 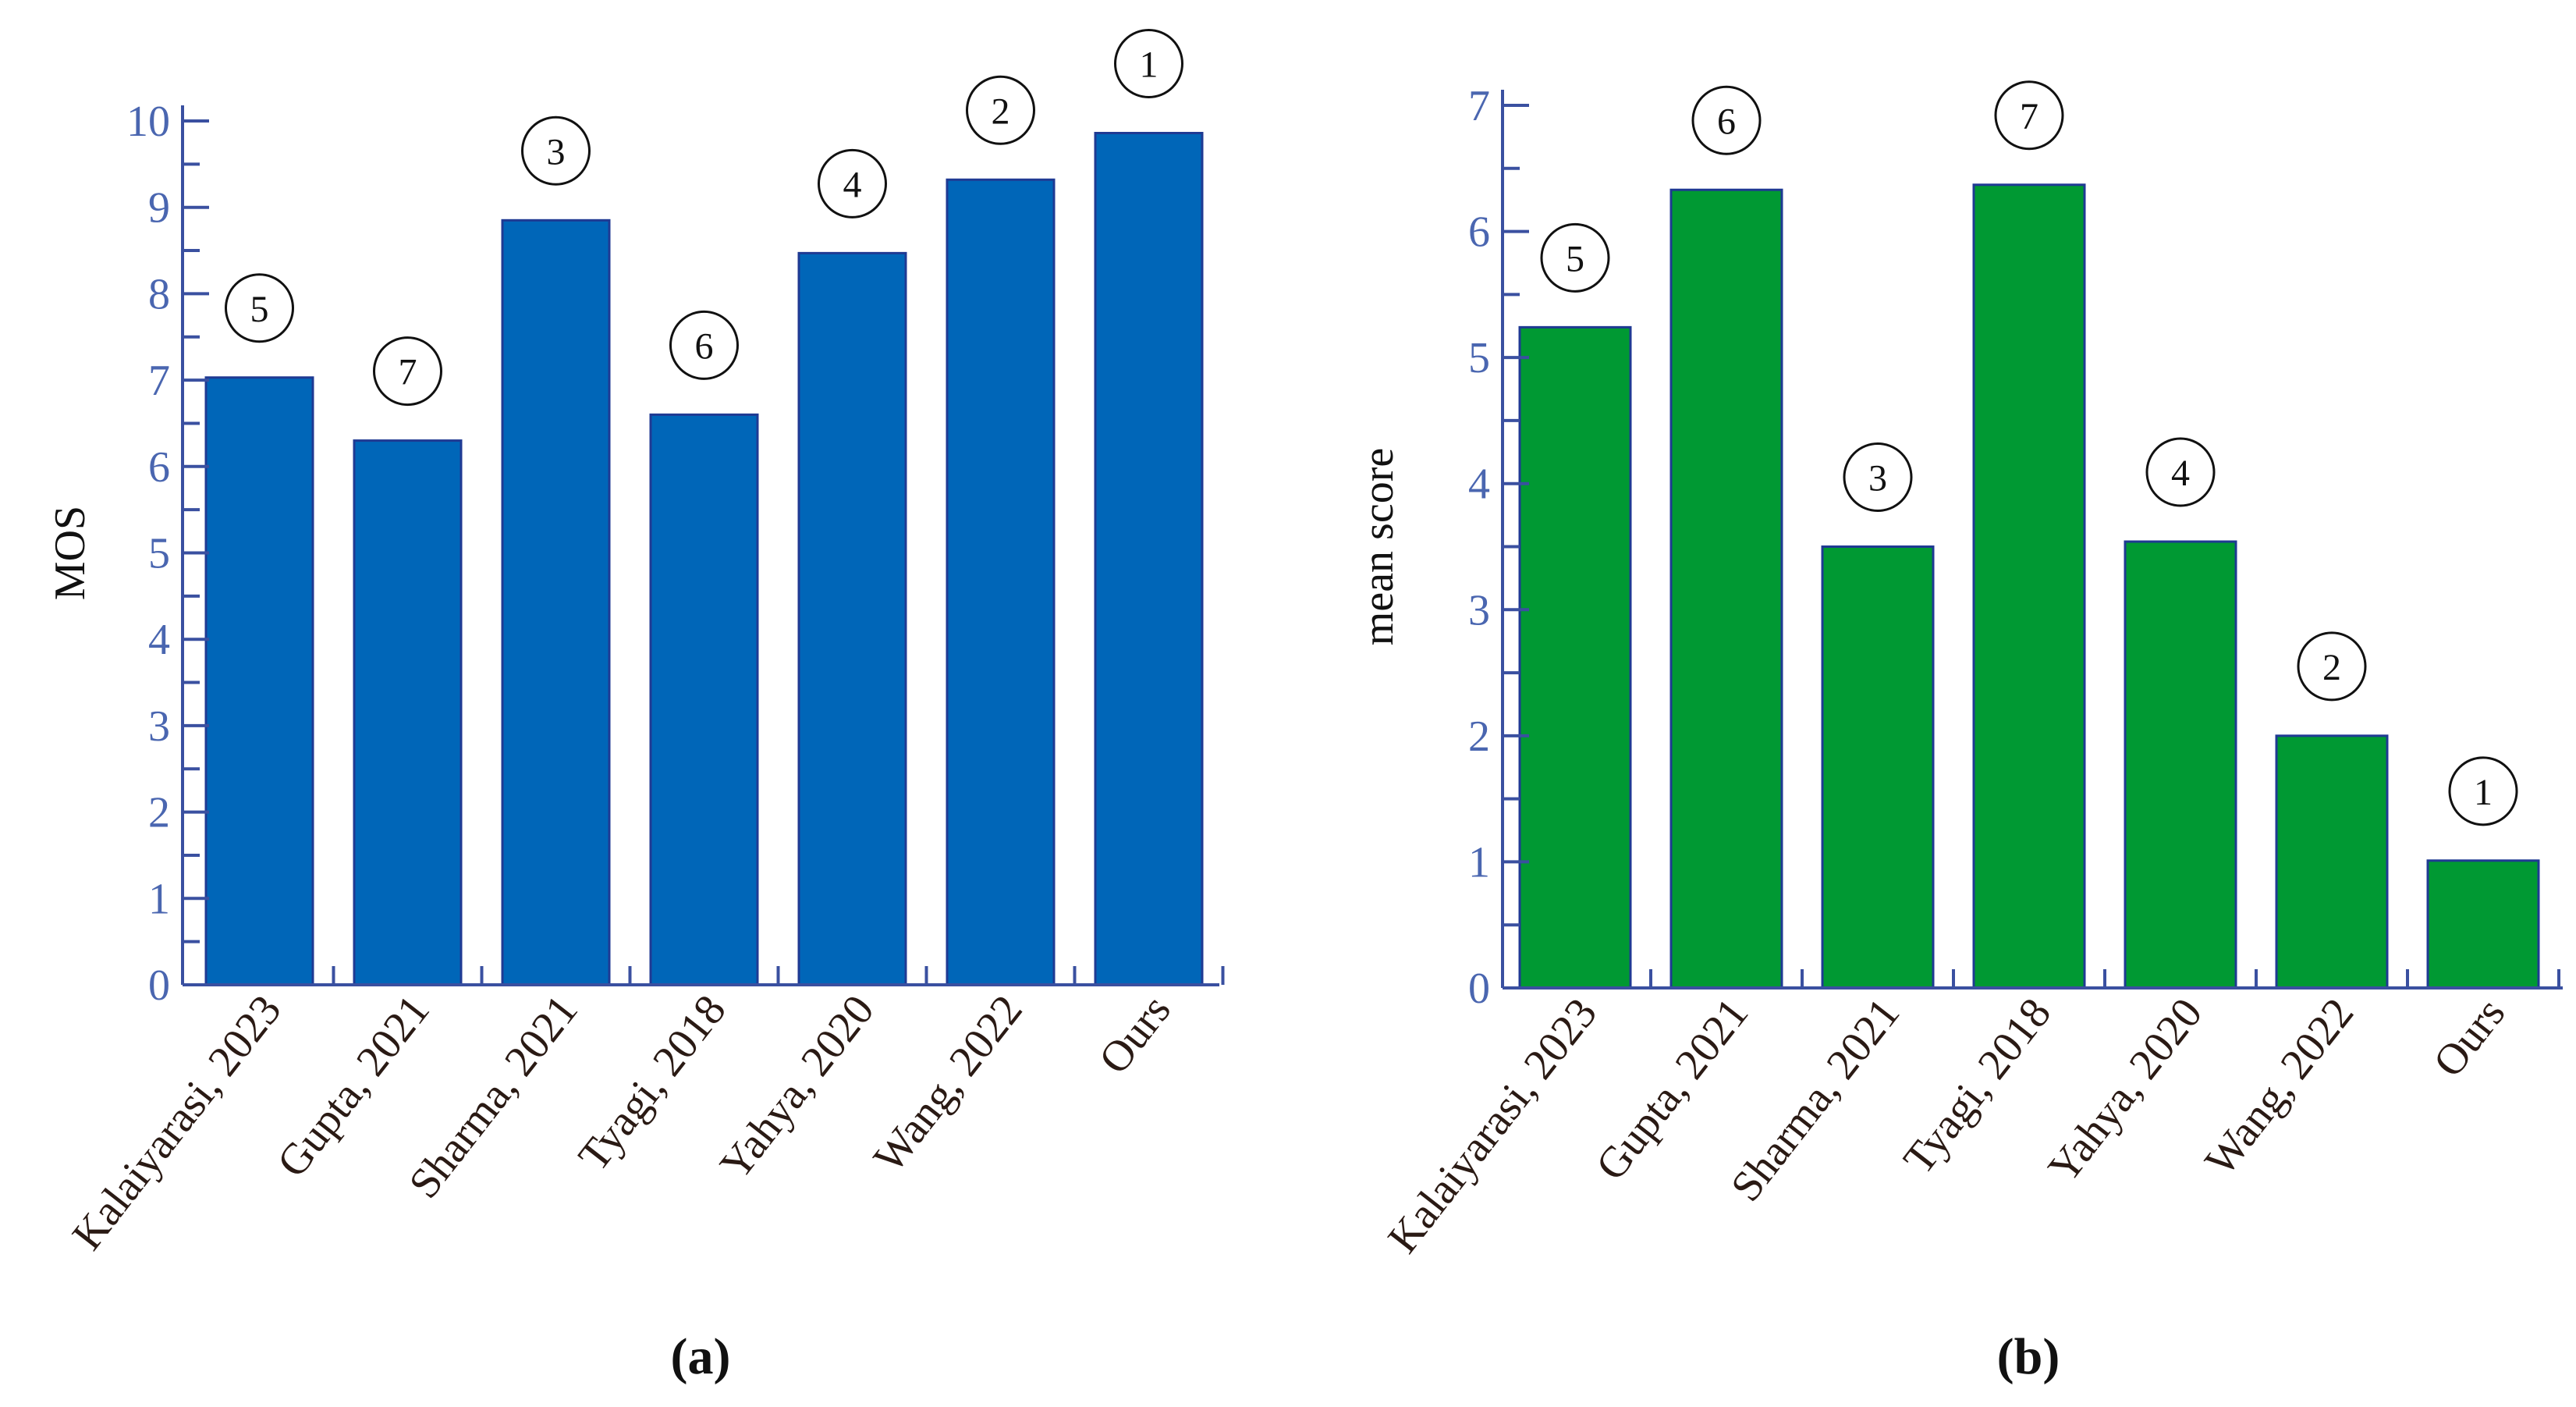 What do you see at coordinates (1492, 1126) in the screenshot?
I see `x-category-label-b-1: Kalaiyarasi, 2023` at bounding box center [1492, 1126].